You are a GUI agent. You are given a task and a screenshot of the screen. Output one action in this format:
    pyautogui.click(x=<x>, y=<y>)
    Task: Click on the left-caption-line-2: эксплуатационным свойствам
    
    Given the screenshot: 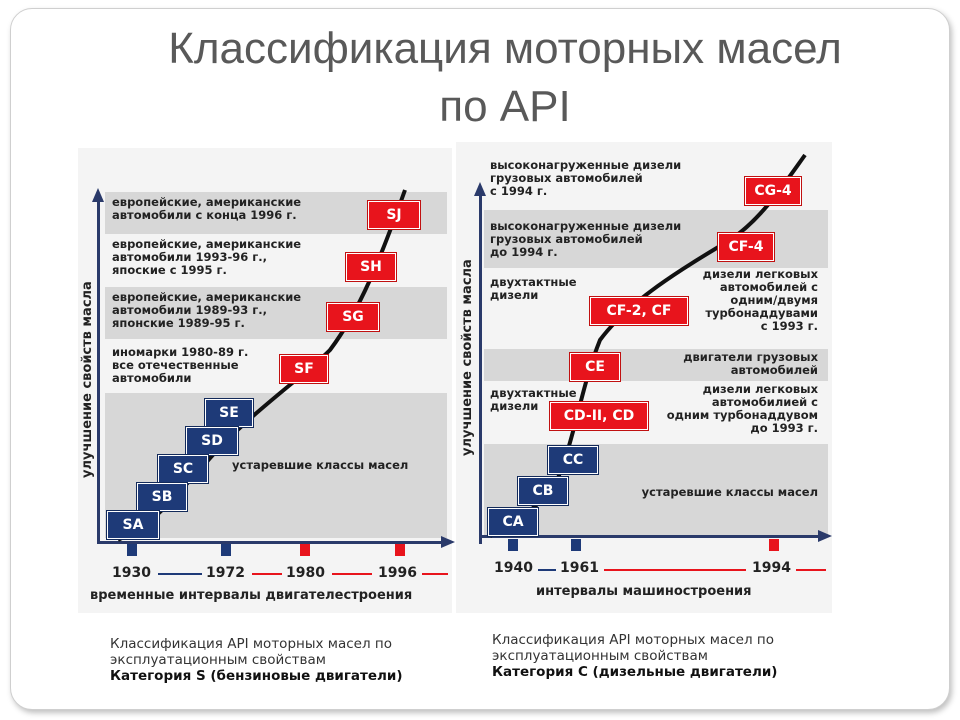 What is the action you would take?
    pyautogui.click(x=218, y=660)
    